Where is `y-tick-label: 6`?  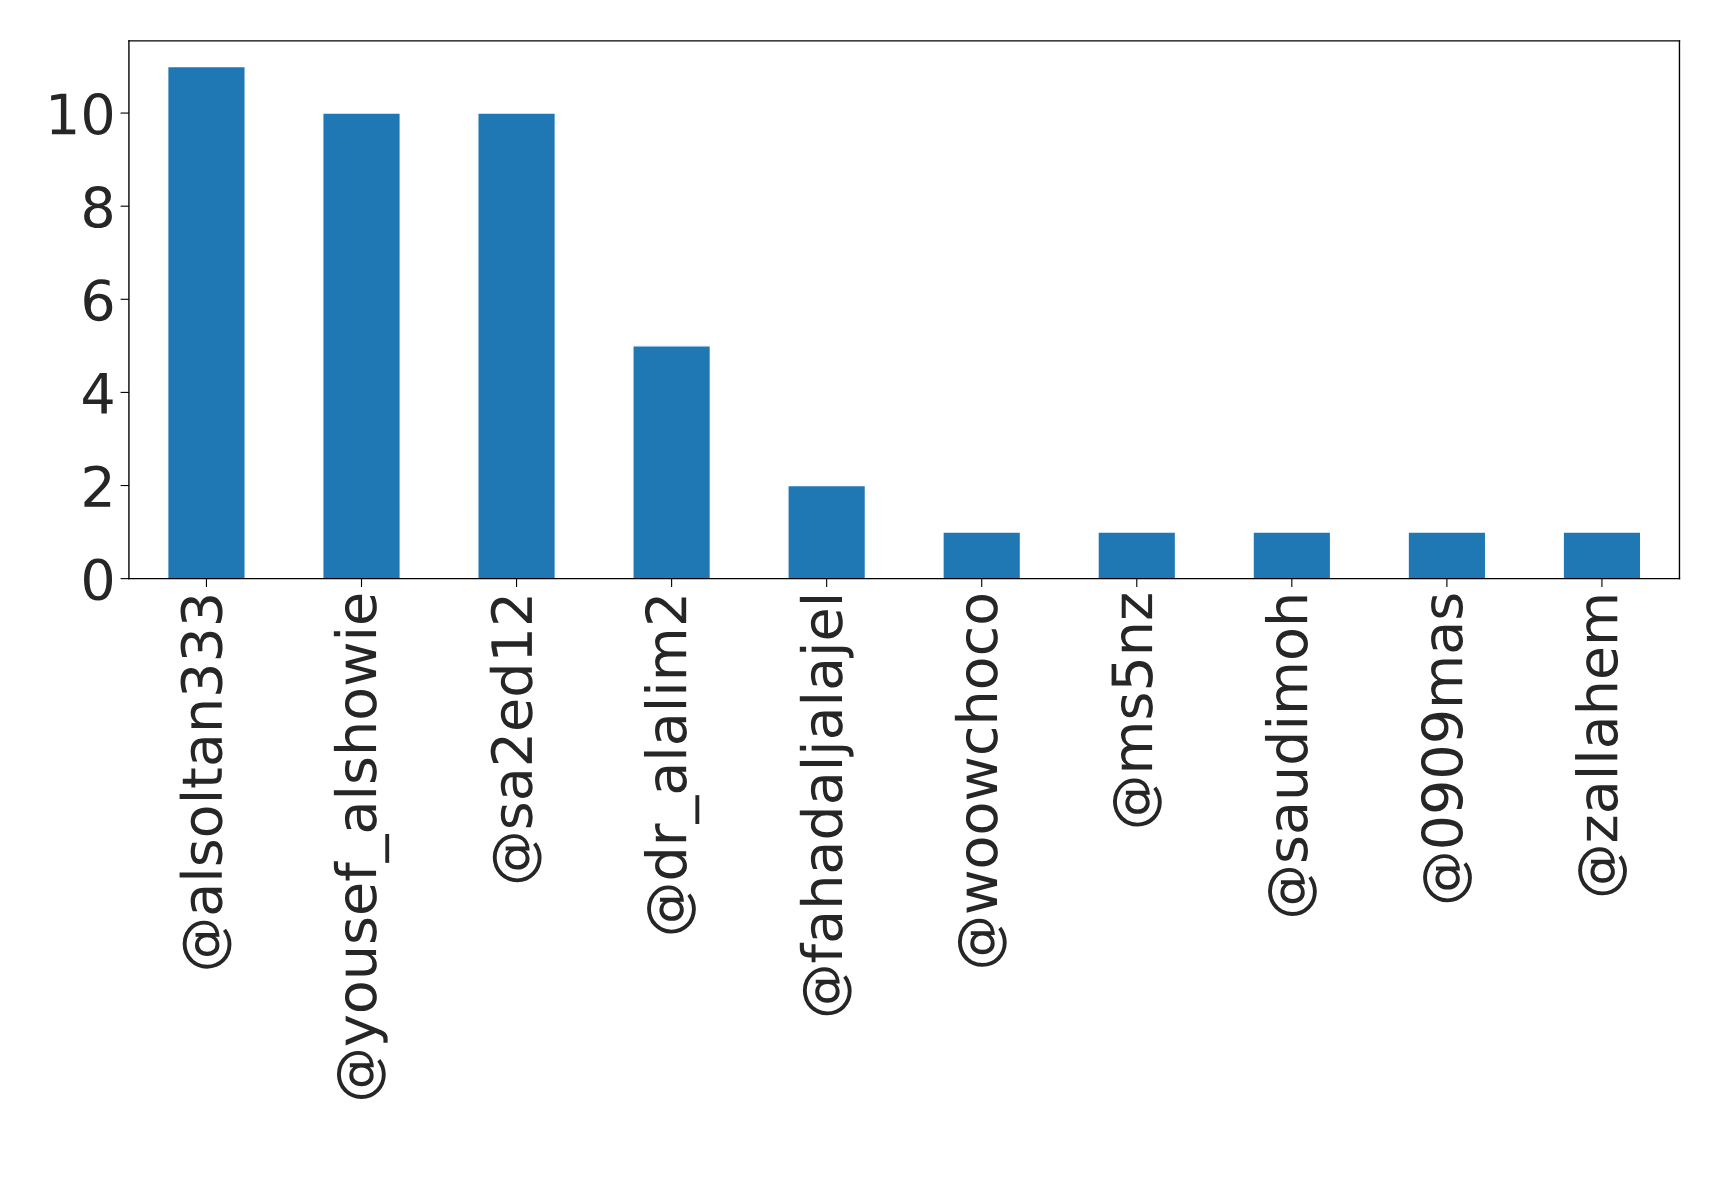
y-tick-label: 6 is located at coordinates (98, 300).